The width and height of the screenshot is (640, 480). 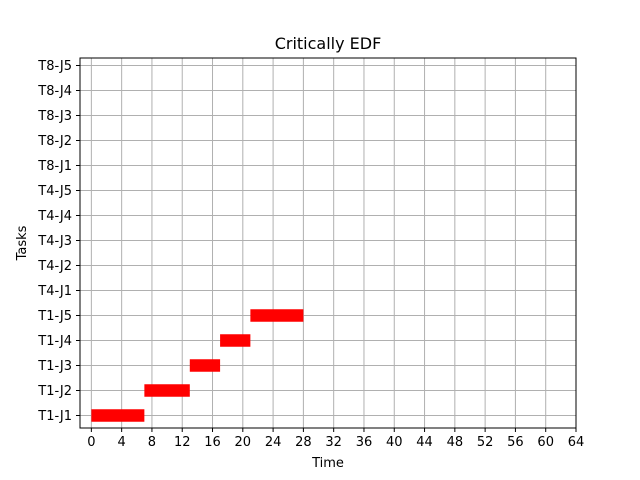 What do you see at coordinates (205, 365) in the screenshot?
I see `bar-t1-j3` at bounding box center [205, 365].